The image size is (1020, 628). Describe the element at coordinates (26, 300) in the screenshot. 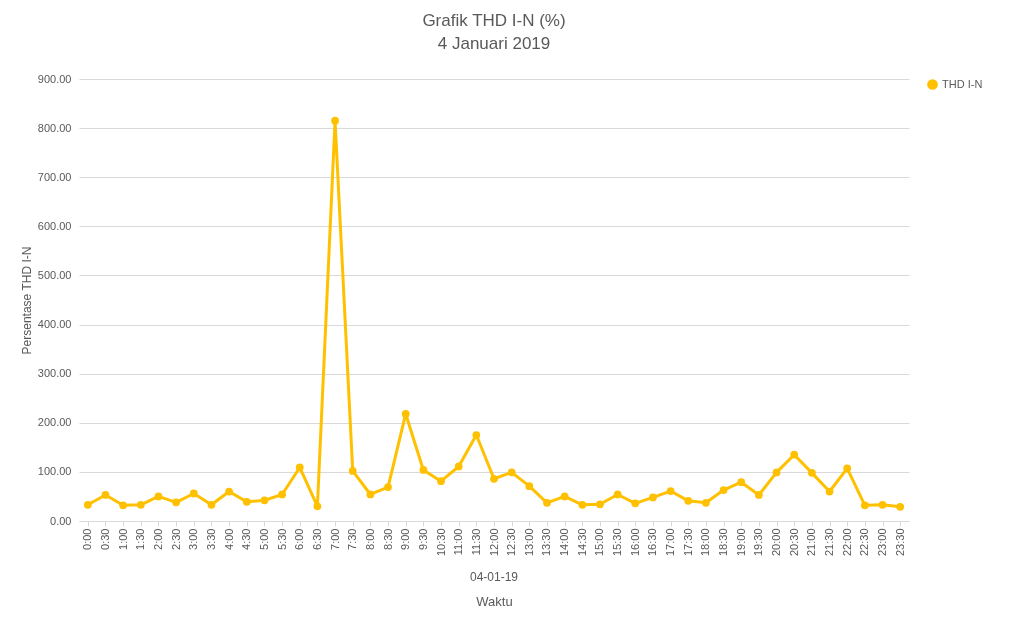

I see `y-axis-title: Persentase THD I-N` at that location.